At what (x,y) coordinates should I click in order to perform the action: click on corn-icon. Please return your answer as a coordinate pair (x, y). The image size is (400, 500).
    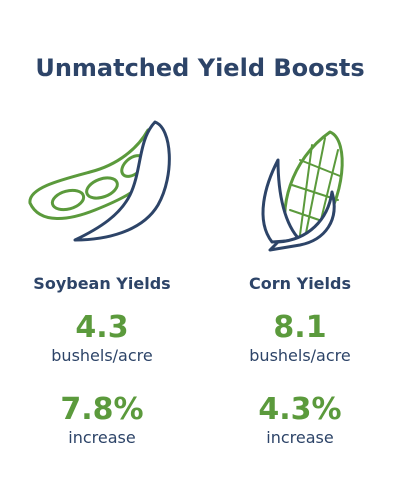
    Looking at the image, I should click on (302, 191).